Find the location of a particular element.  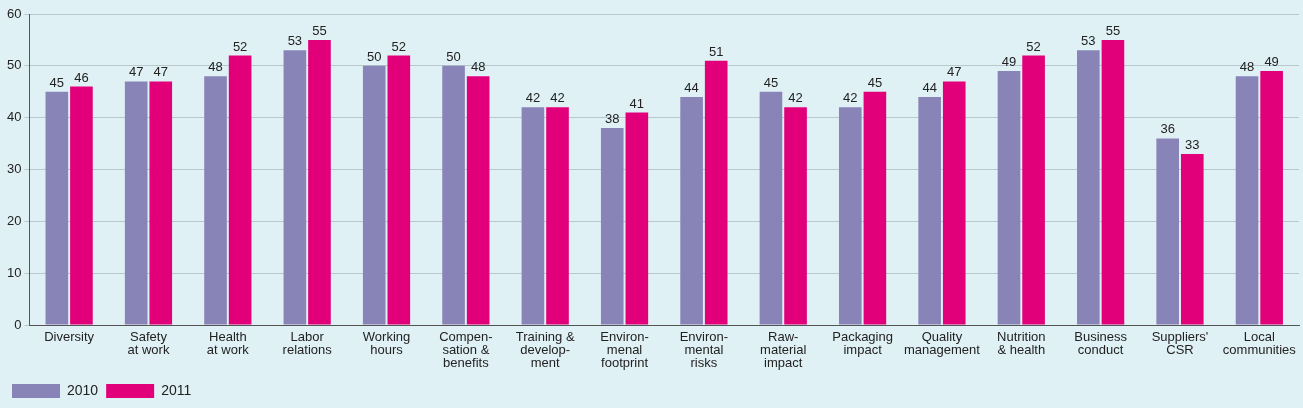

data-label: 33 is located at coordinates (1192, 145).